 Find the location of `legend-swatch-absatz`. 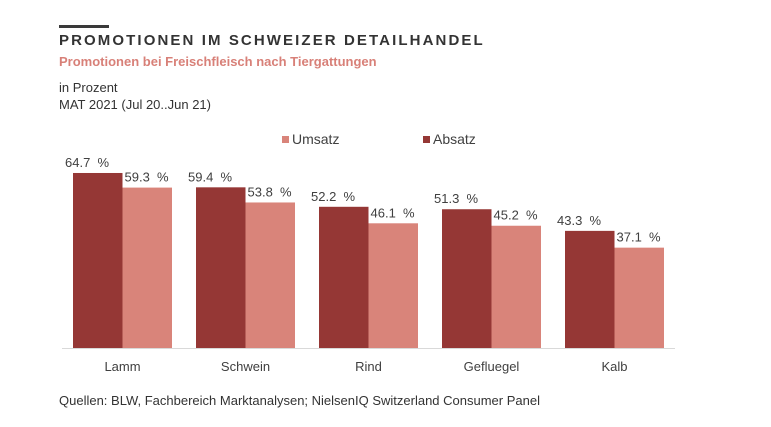

legend-swatch-absatz is located at coordinates (426, 139).